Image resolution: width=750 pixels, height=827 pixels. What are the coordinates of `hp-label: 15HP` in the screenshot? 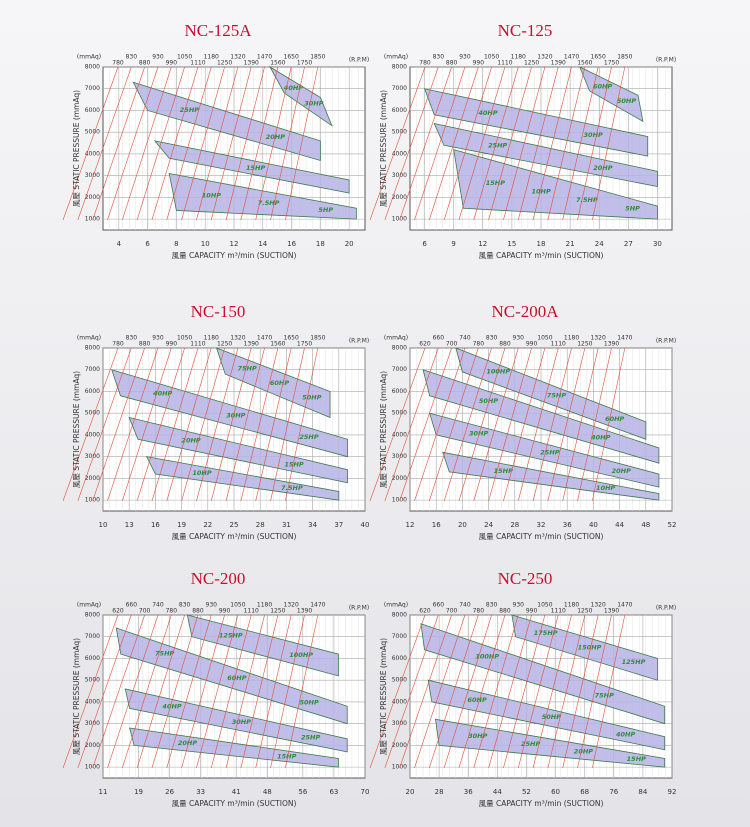 It's located at (495, 183).